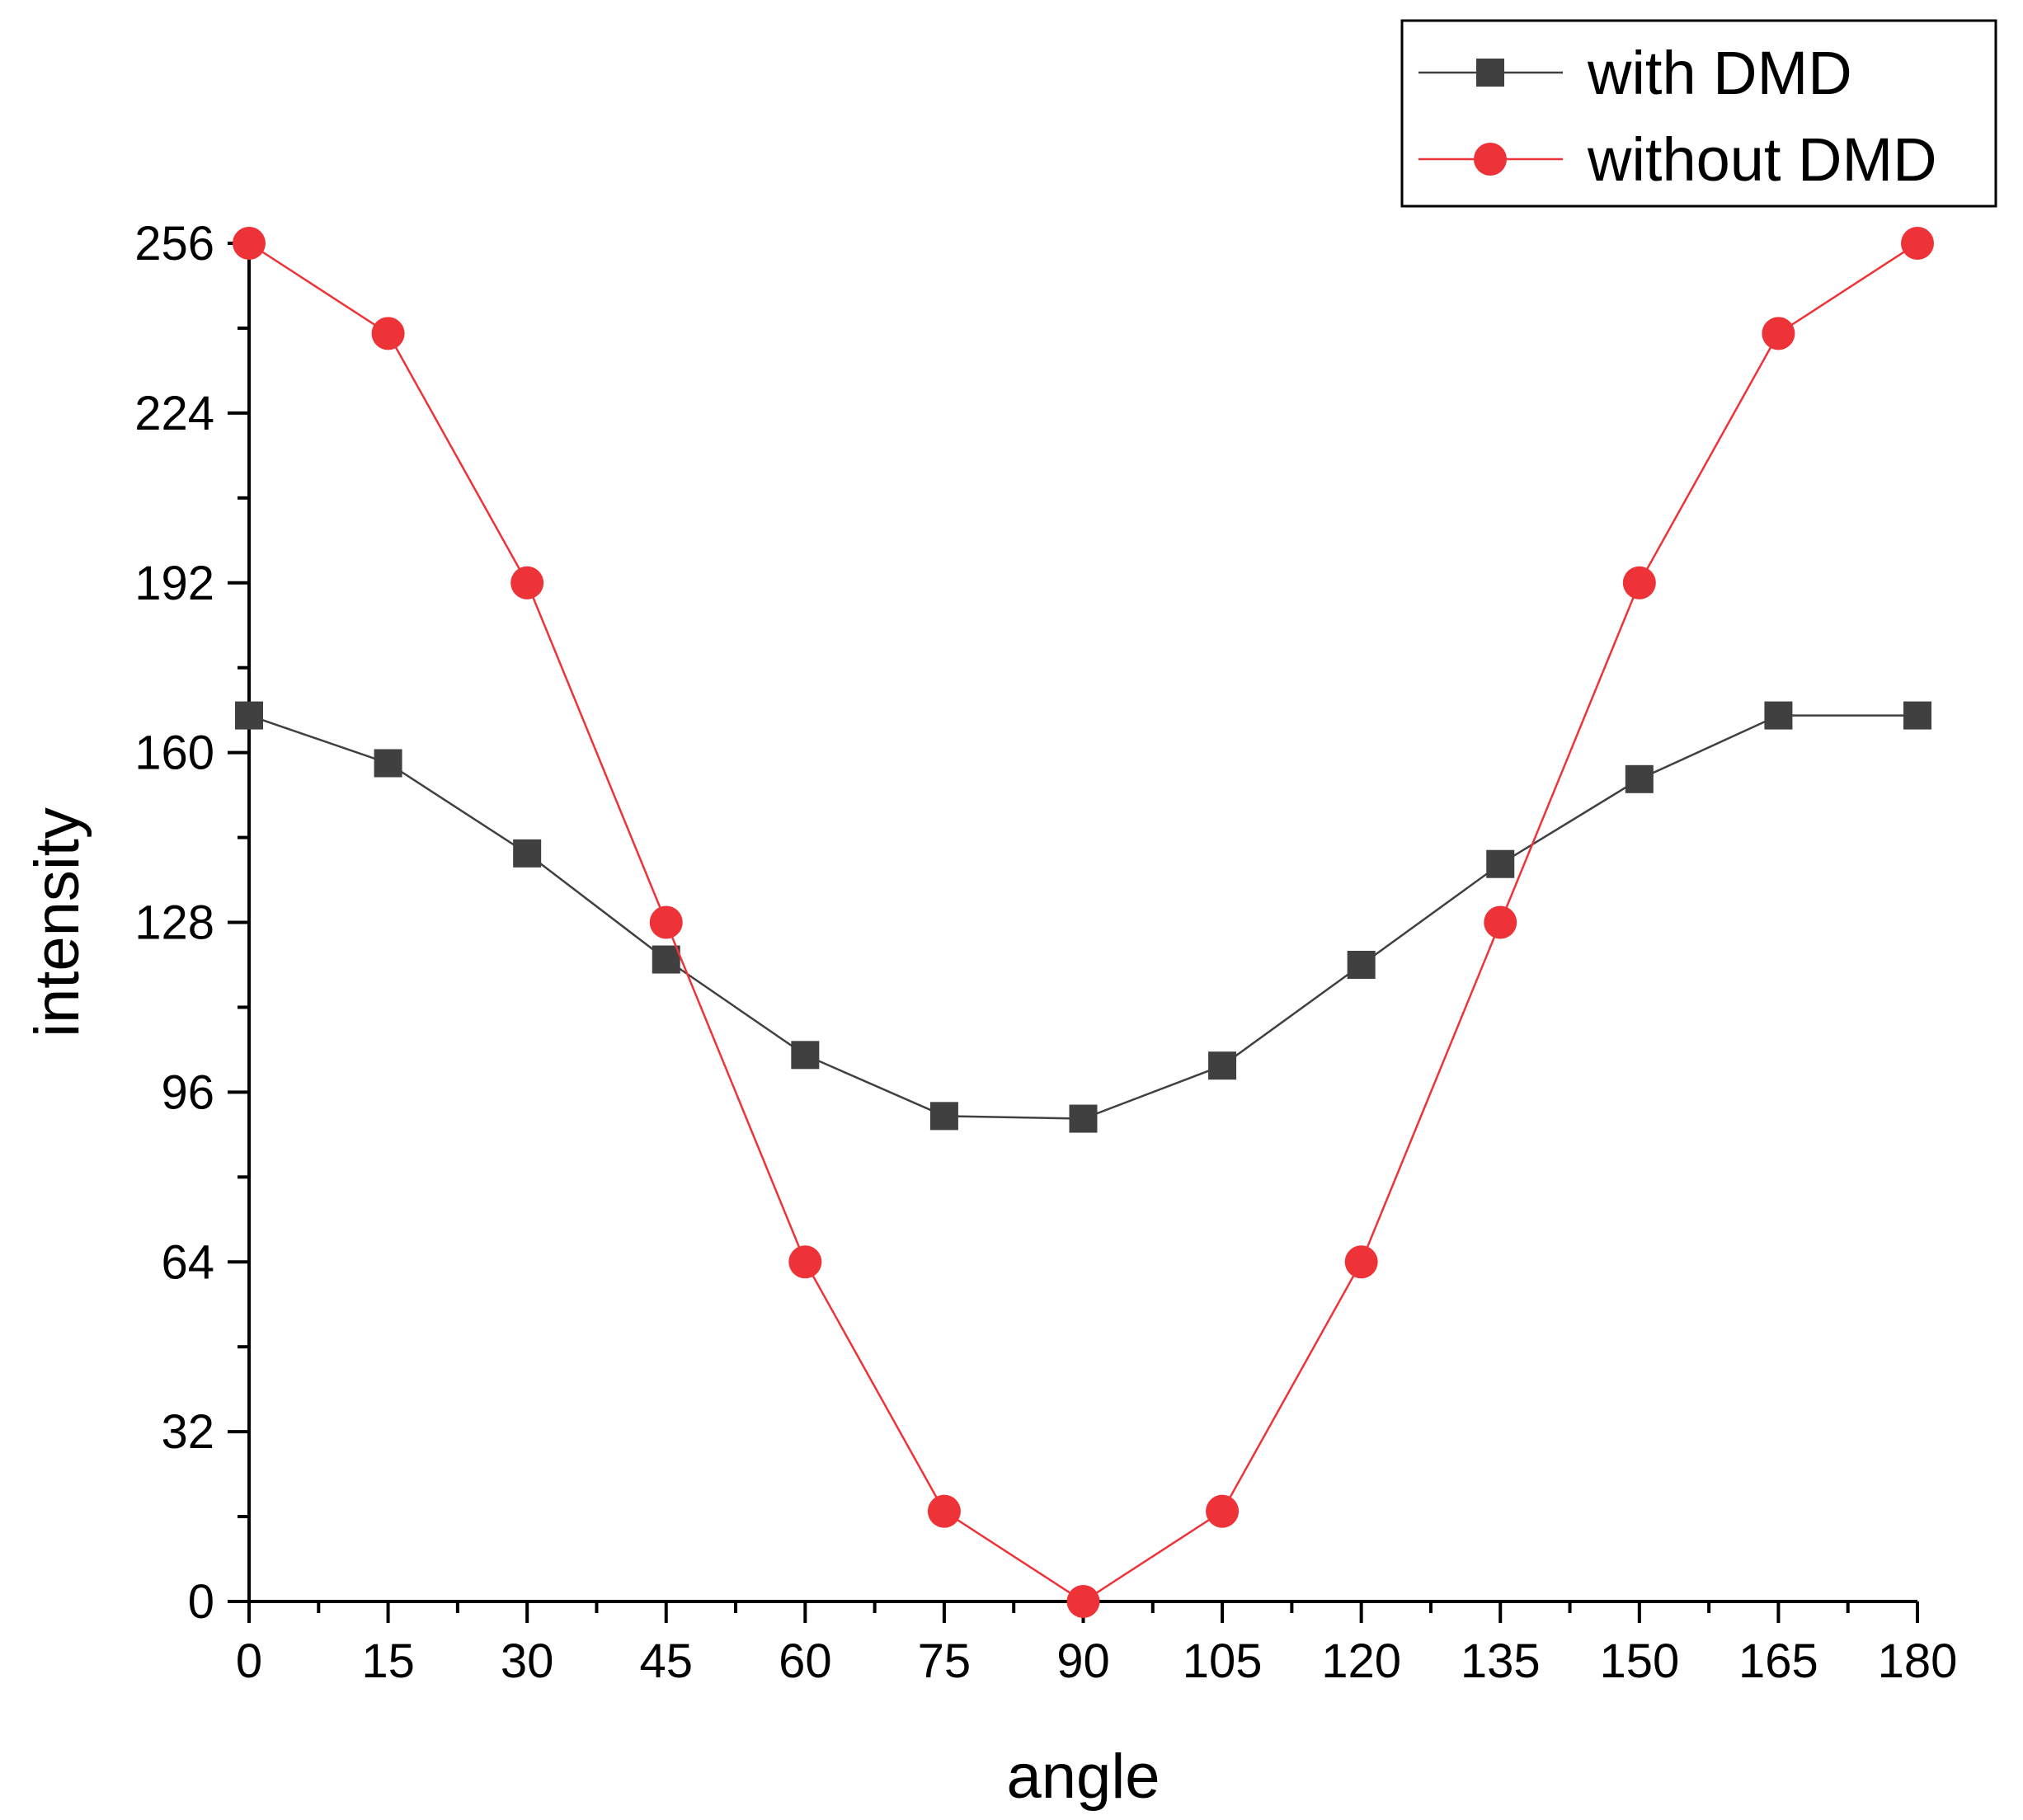 The width and height of the screenshot is (2023, 1820). Describe the element at coordinates (1083, 1777) in the screenshot. I see `x-axis-title: angle` at that location.